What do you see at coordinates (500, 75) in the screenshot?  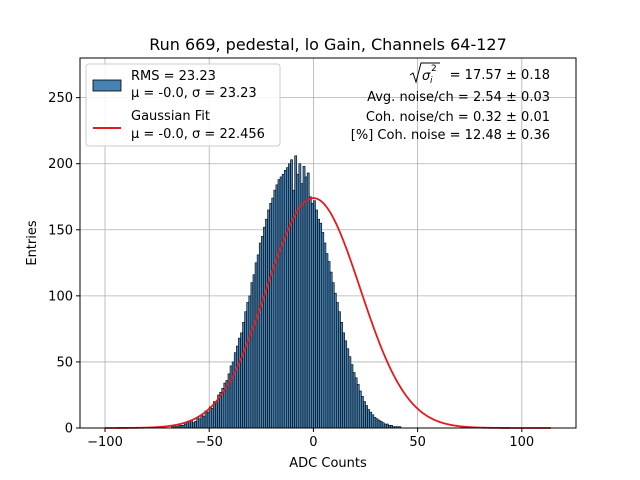 I see `annotation-sqrt-sigma: = 17.57 ± 0.18` at bounding box center [500, 75].